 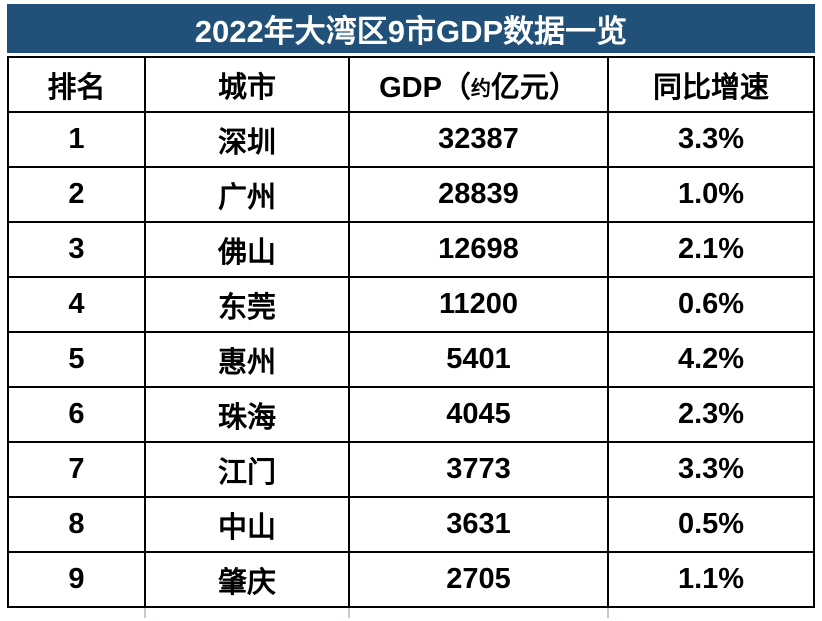 What do you see at coordinates (248, 304) in the screenshot?
I see `city-cell: 东莞` at bounding box center [248, 304].